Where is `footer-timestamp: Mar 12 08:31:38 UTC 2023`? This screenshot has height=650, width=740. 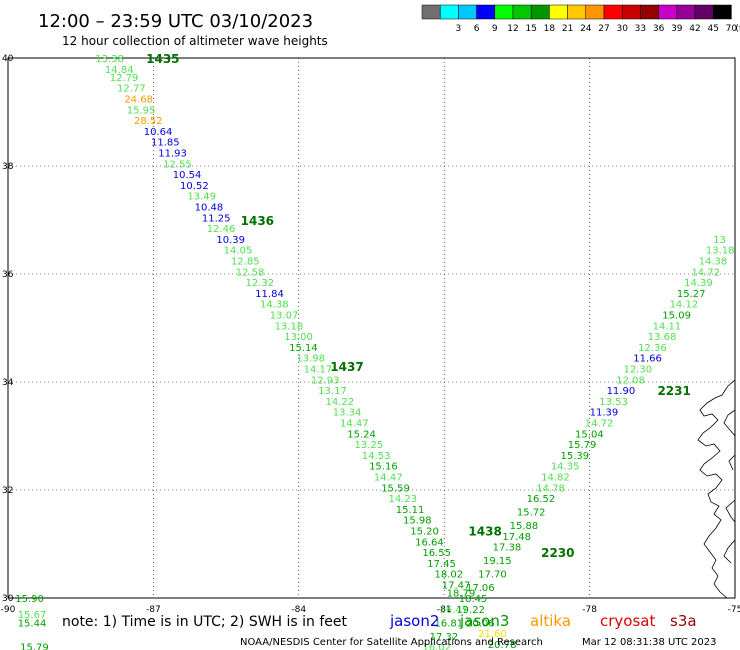
footer-timestamp: Mar 12 08:31:38 UTC 2023 is located at coordinates (649, 642).